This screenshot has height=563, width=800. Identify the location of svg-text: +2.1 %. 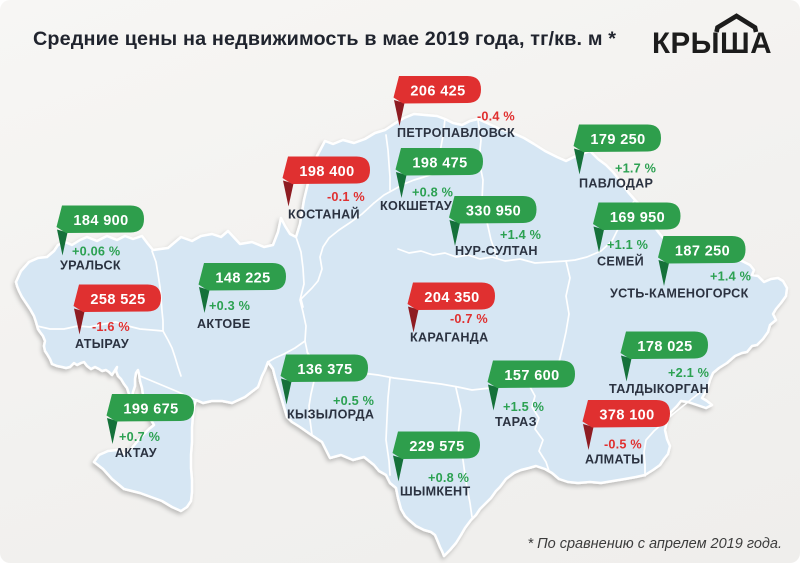
(688, 373).